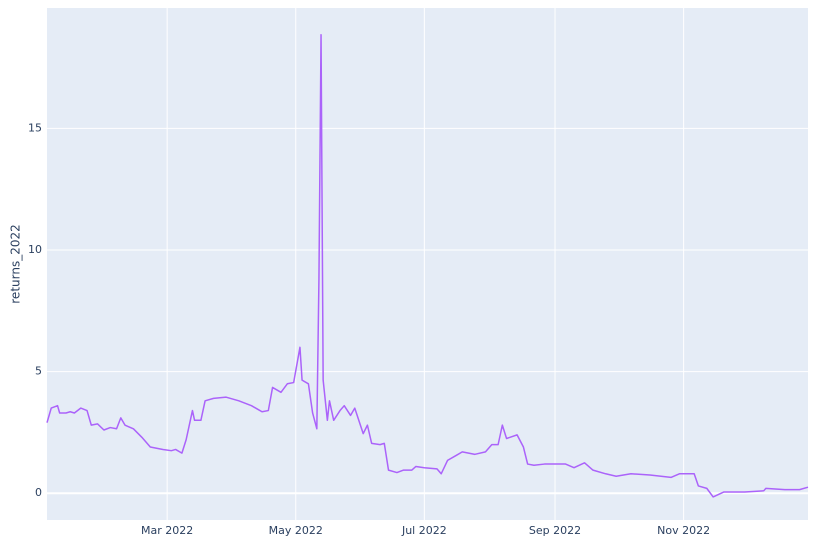  Describe the element at coordinates (16, 263) in the screenshot. I see `y-axis-title: returns_2022` at that location.